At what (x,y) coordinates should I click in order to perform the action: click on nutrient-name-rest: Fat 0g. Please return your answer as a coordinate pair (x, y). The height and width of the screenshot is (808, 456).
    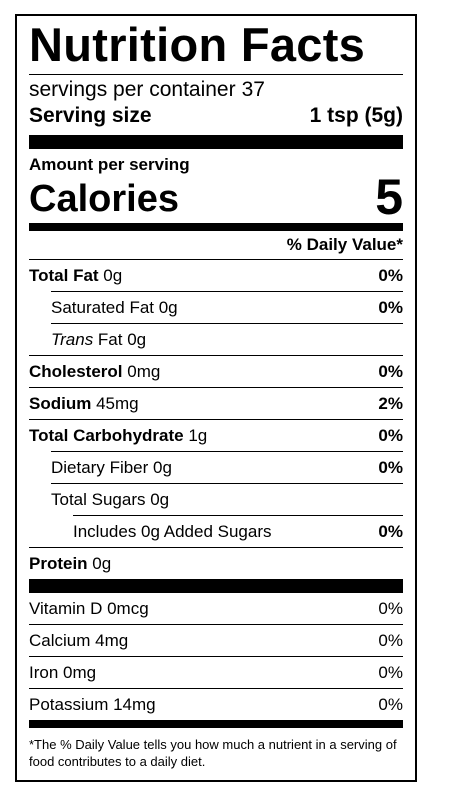
    Looking at the image, I should click on (120, 339).